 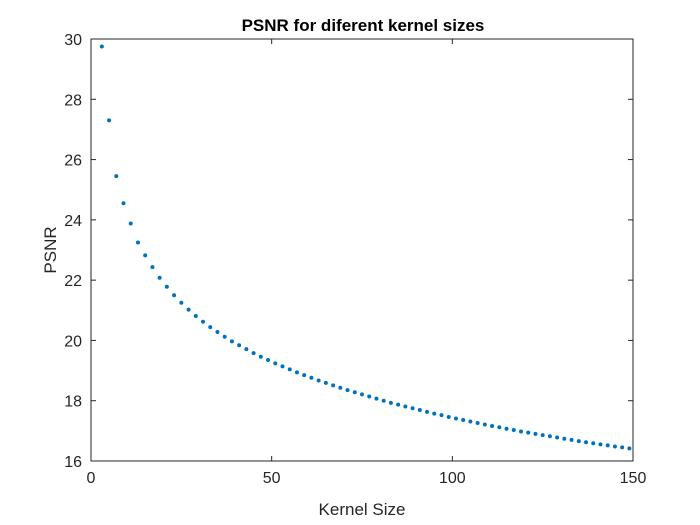 I want to click on y-tick-label: 24, so click(x=73, y=221).